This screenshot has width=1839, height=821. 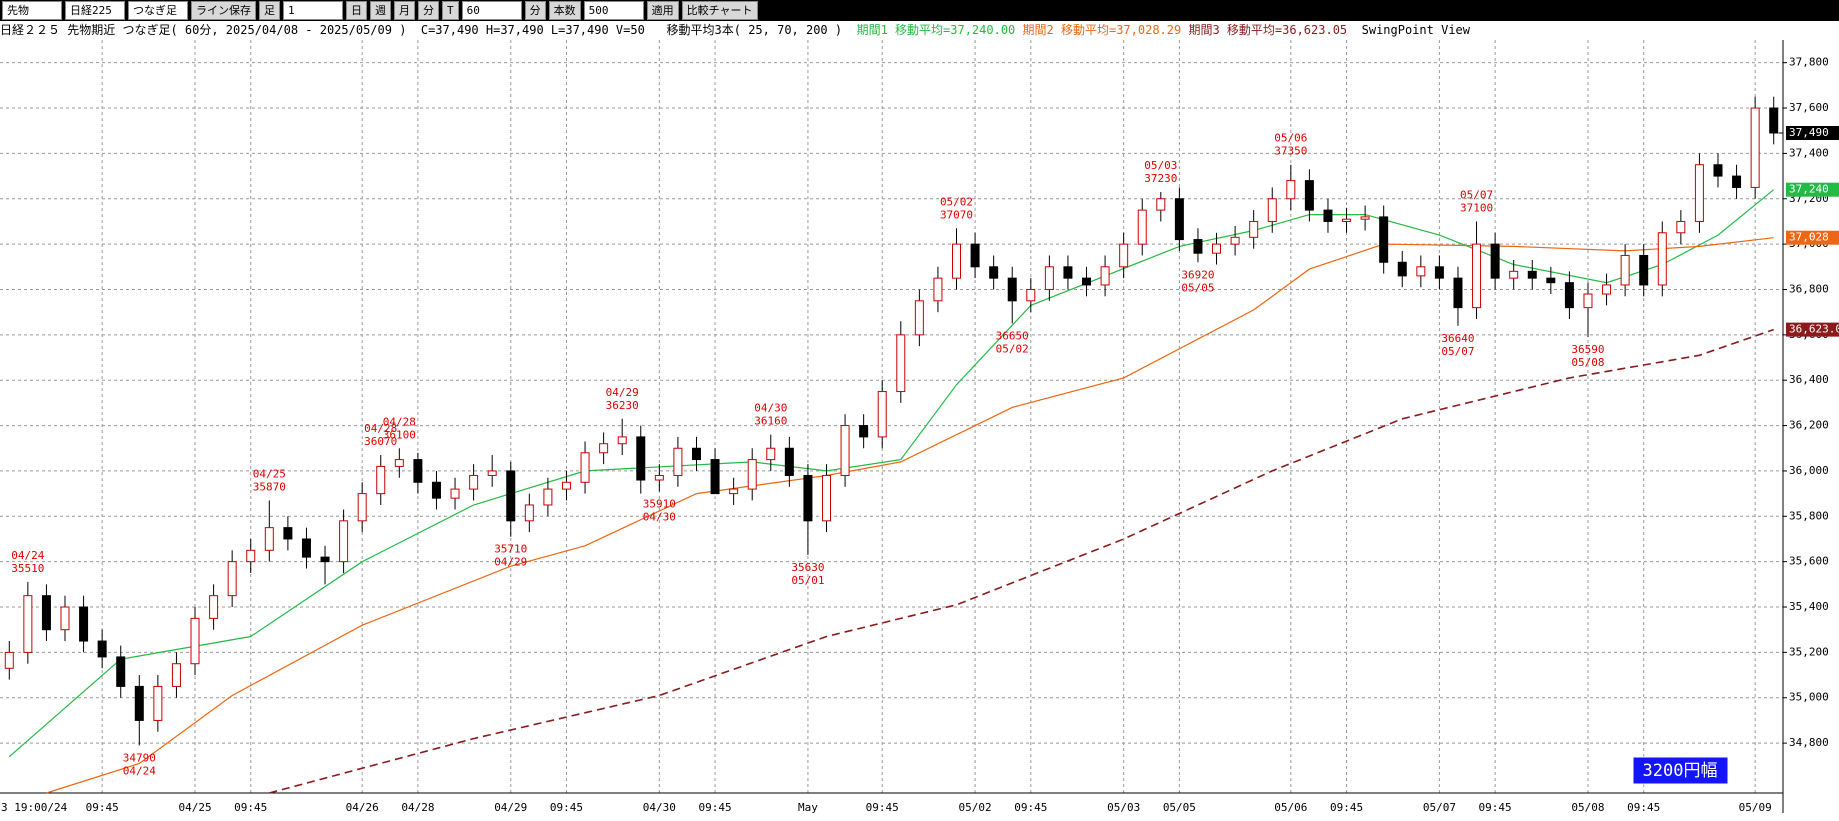 What do you see at coordinates (1809, 107) in the screenshot?
I see `y-tick-label: 37,600` at bounding box center [1809, 107].